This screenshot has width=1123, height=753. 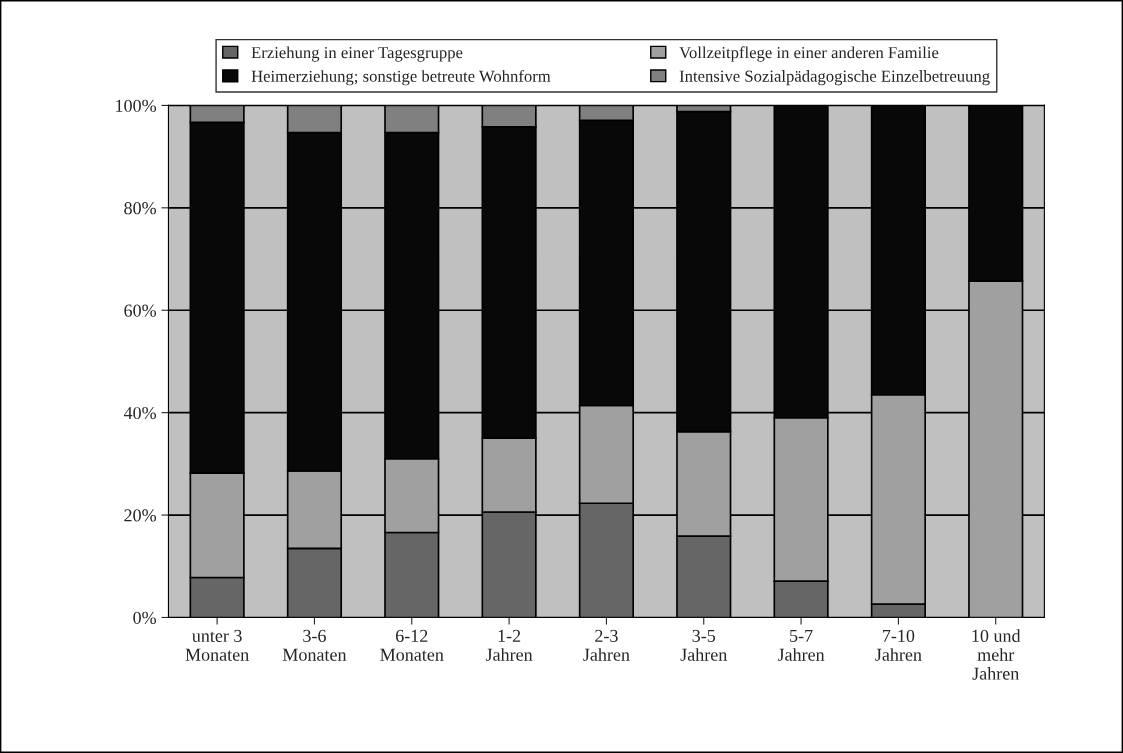 What do you see at coordinates (996, 654) in the screenshot?
I see `x-tick-label: 10 und mehr Jahren` at bounding box center [996, 654].